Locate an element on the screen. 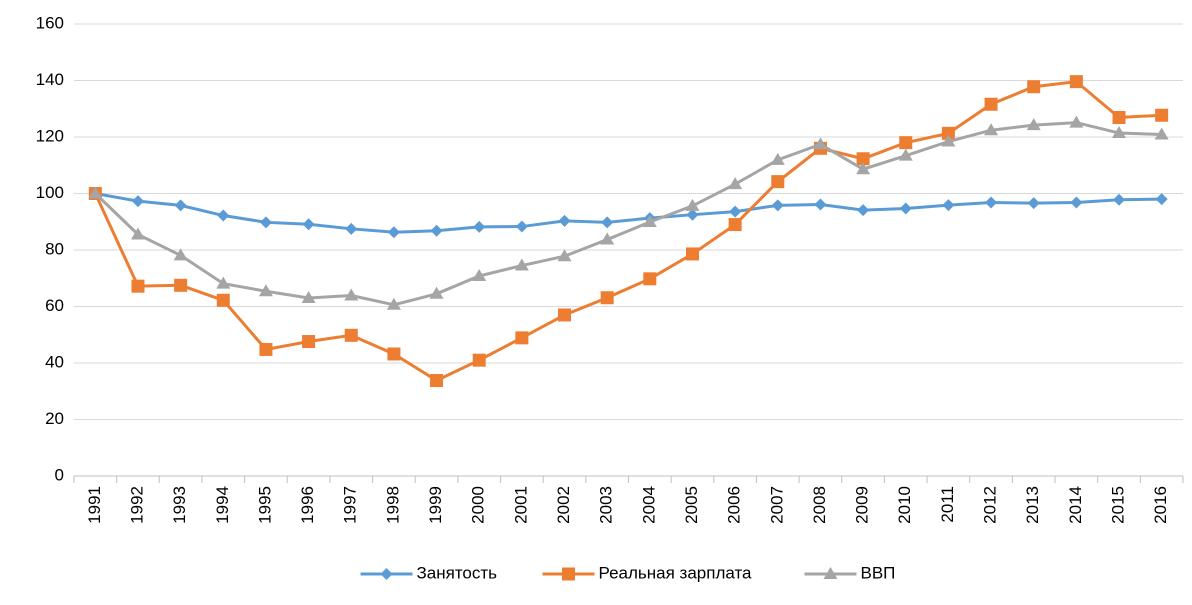  series-line is located at coordinates (628, 213).